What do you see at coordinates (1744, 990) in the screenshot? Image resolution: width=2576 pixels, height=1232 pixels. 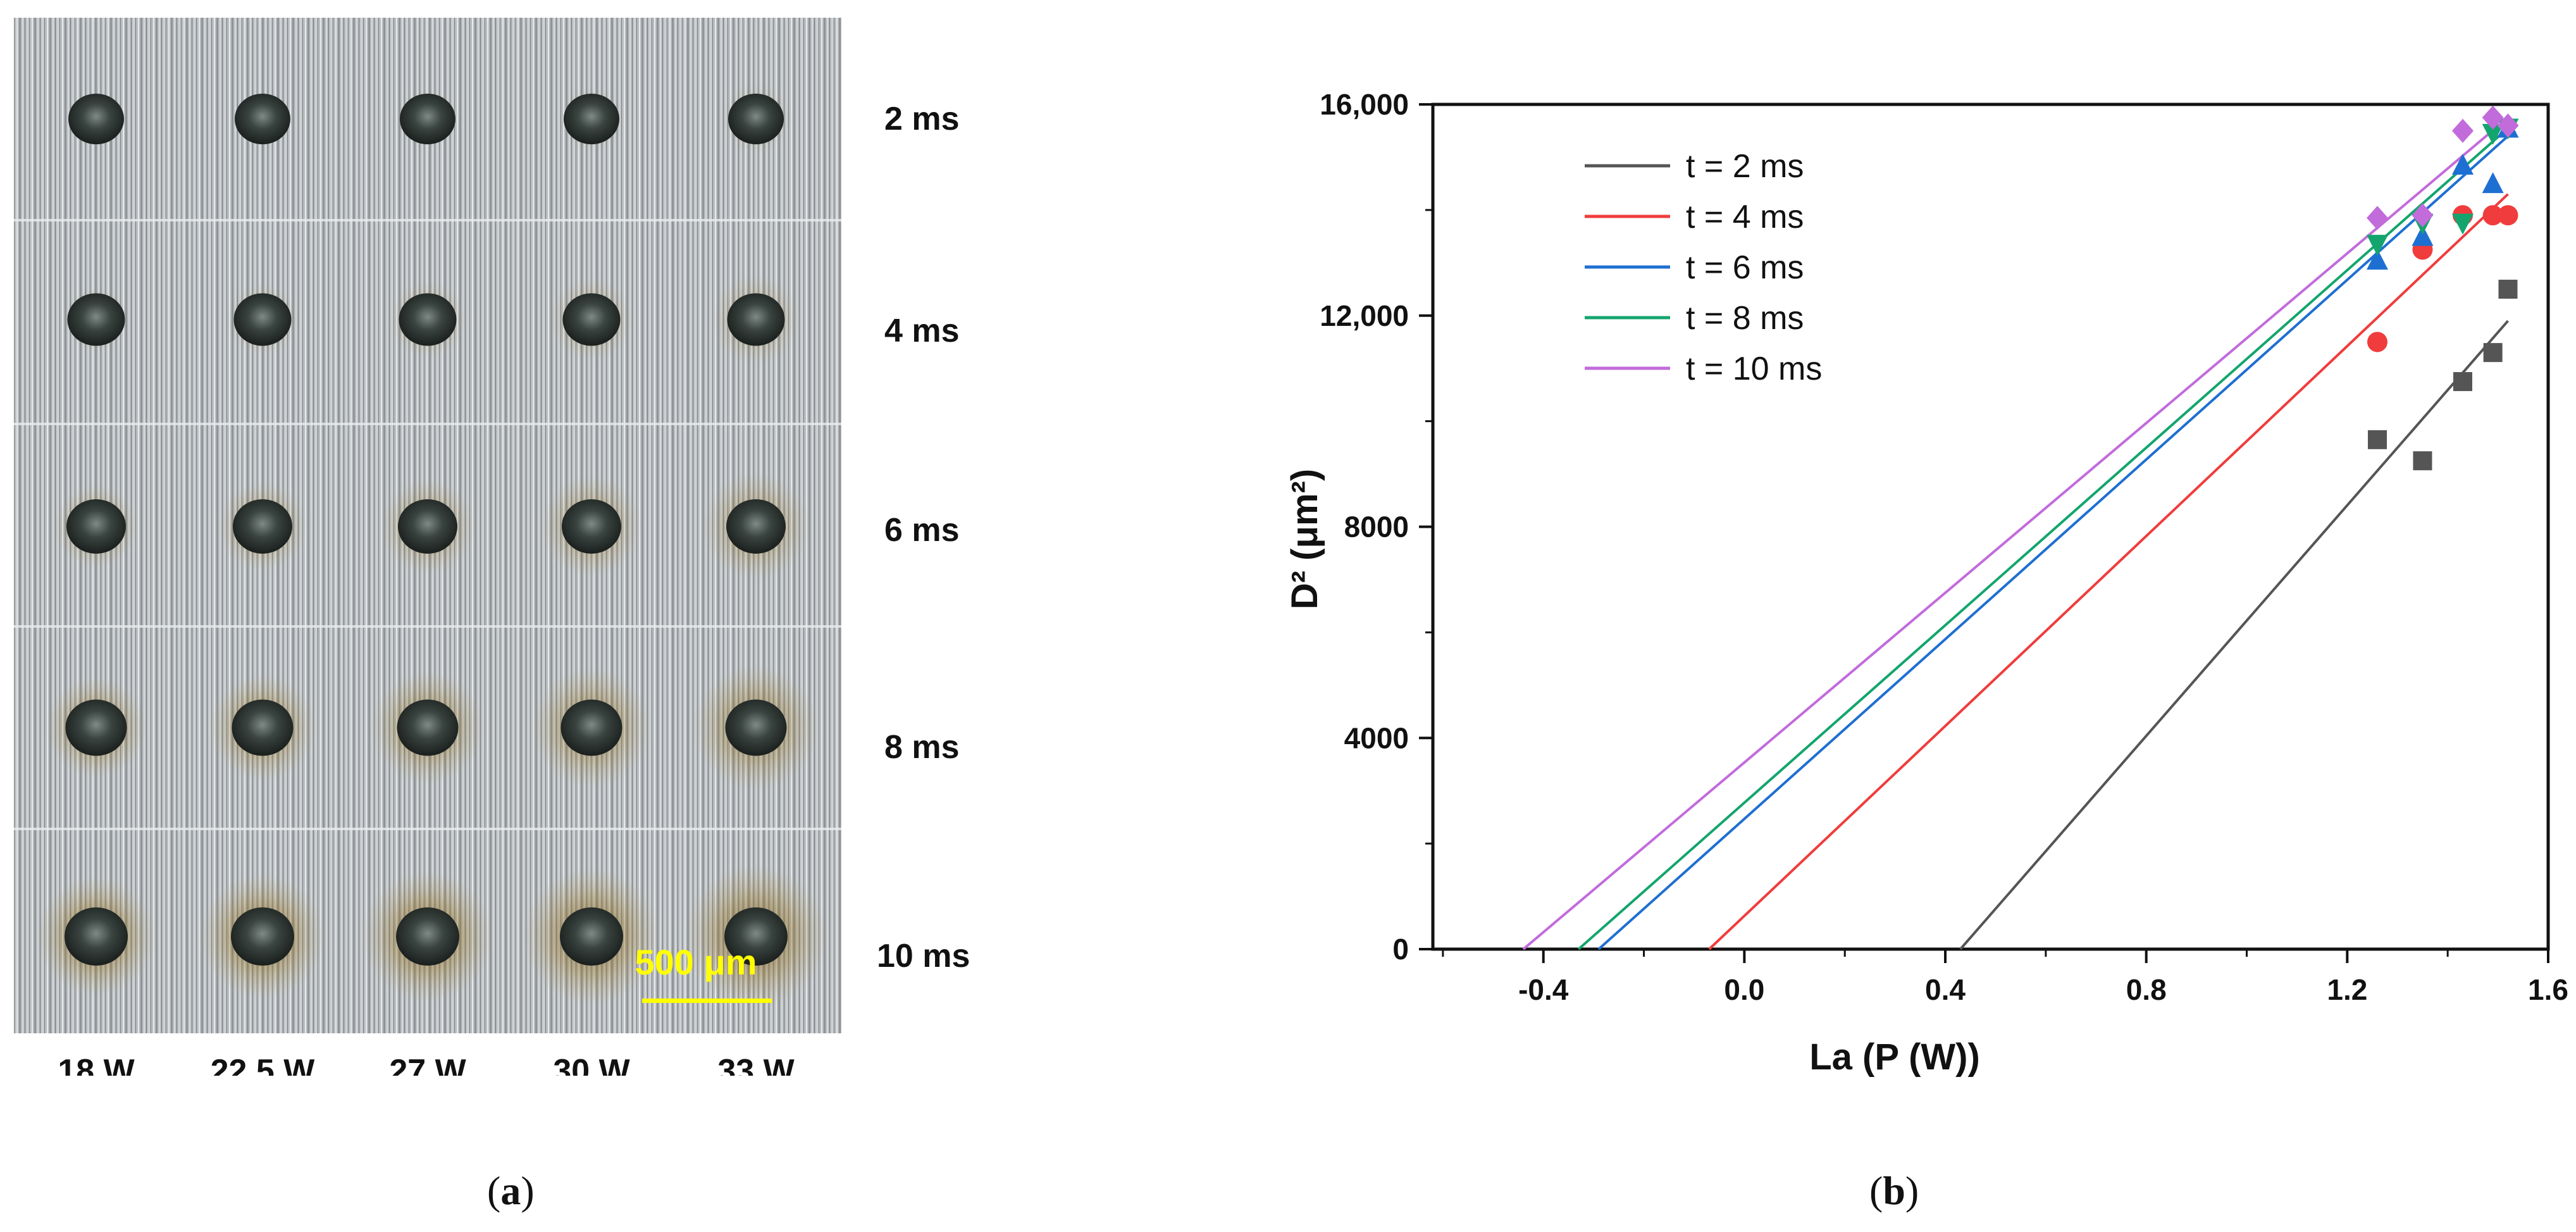 I see `x-tick-label: 0.0` at bounding box center [1744, 990].